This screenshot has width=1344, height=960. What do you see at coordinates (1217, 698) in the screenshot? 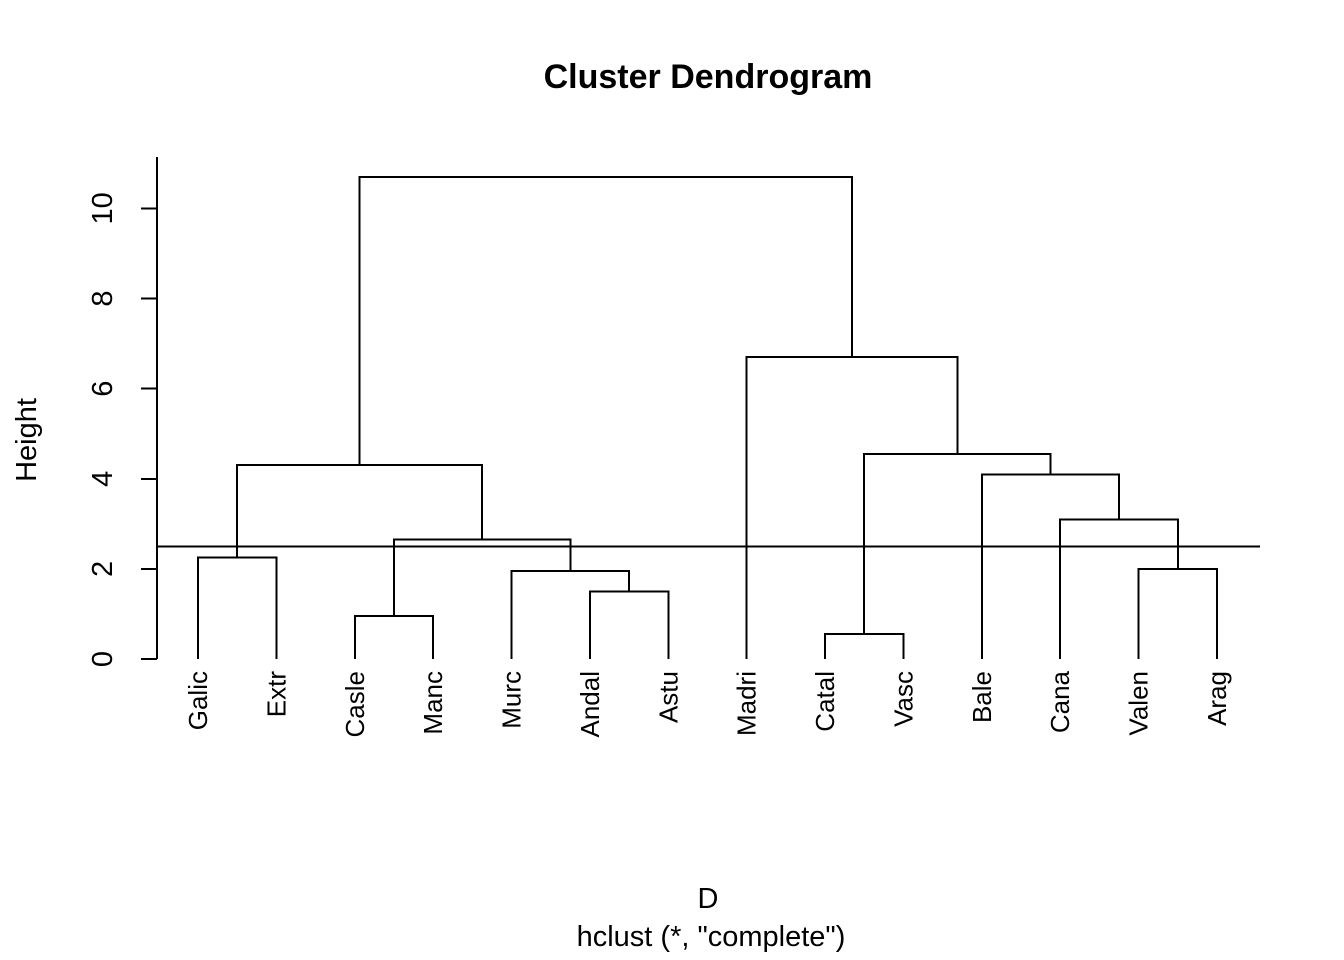
I see `leaf-label: Arag` at bounding box center [1217, 698].